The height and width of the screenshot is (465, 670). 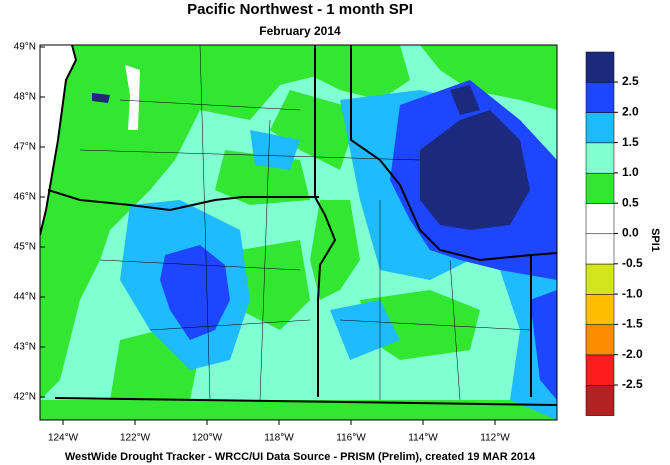 What do you see at coordinates (300, 9) in the screenshot?
I see `title: Pacific Northwest - 1 month SPI` at bounding box center [300, 9].